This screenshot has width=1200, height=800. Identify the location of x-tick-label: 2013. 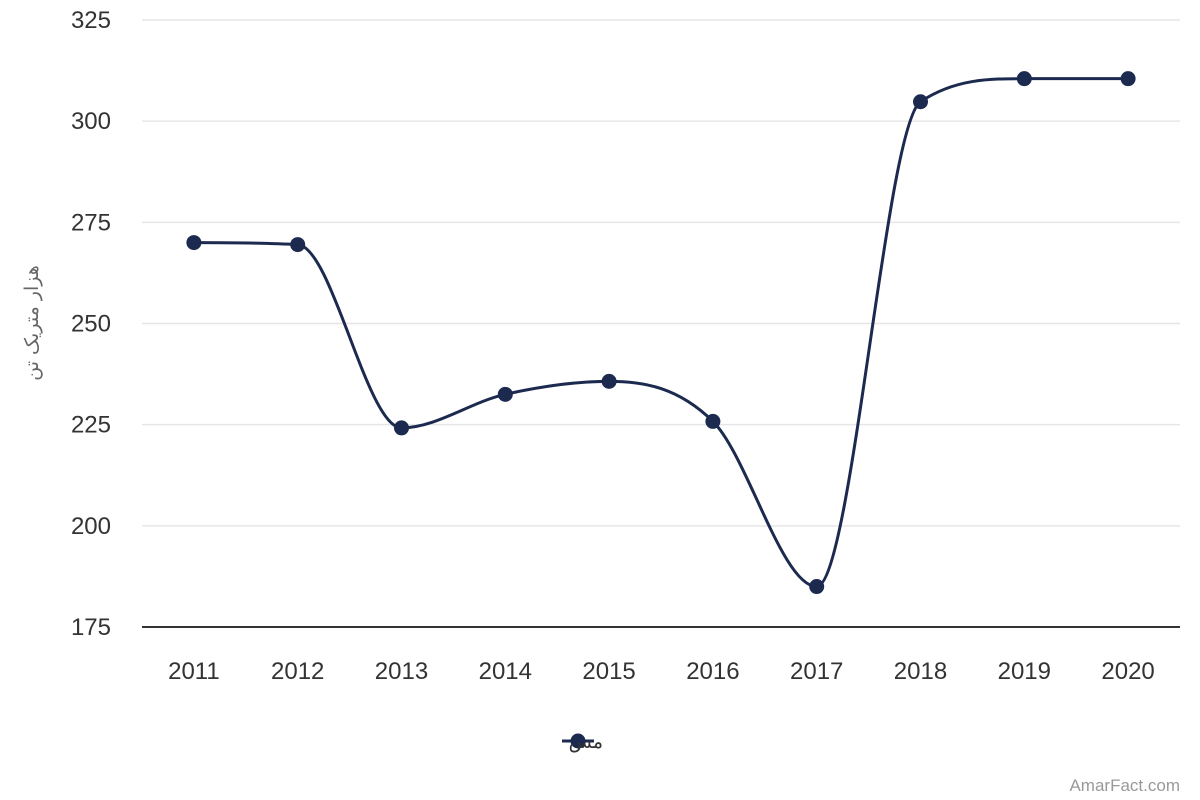
(401, 671).